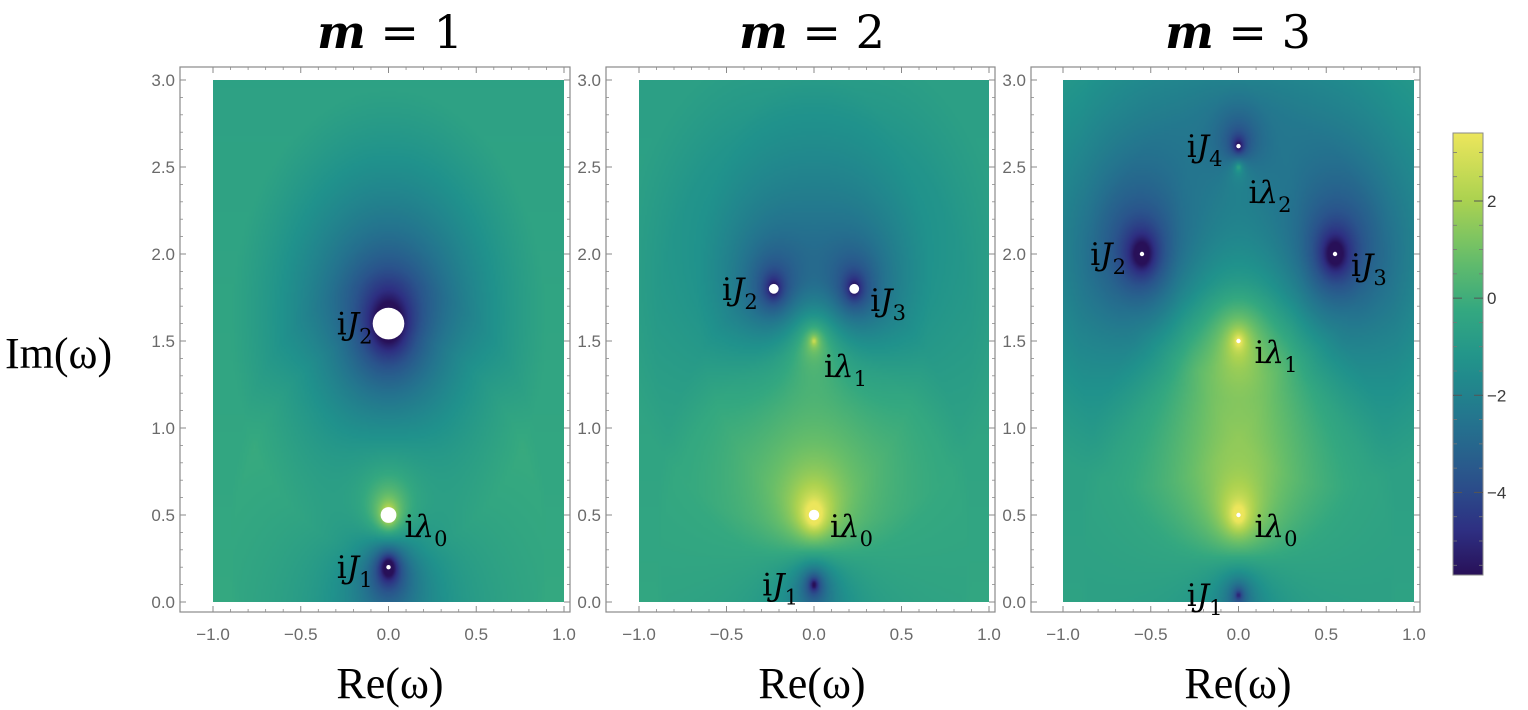 The height and width of the screenshot is (710, 1528). Describe the element at coordinates (1205, 150) in the screenshot. I see `label-iJ4: iJ4` at that location.